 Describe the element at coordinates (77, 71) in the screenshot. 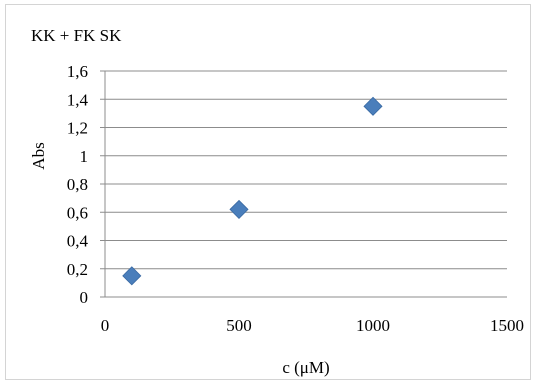

I see `y-tick-label: 1,6` at that location.